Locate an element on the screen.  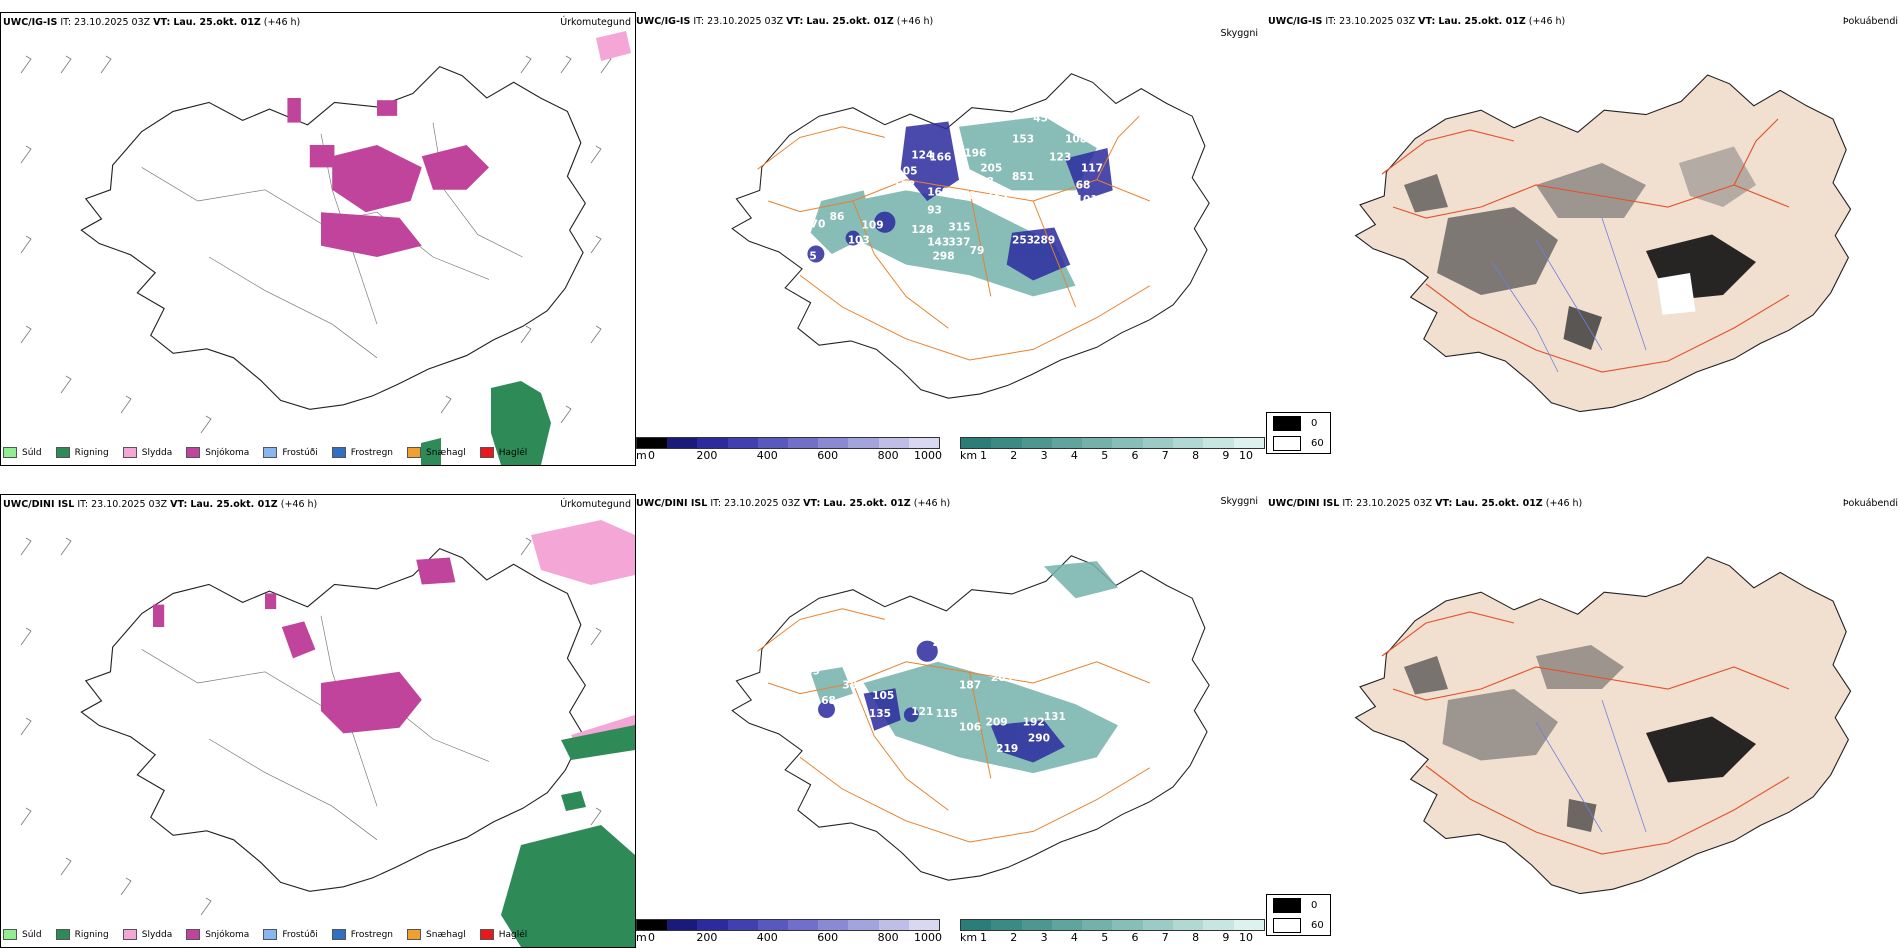
legend-item: Snæhagl is located at coordinates (436, 452).